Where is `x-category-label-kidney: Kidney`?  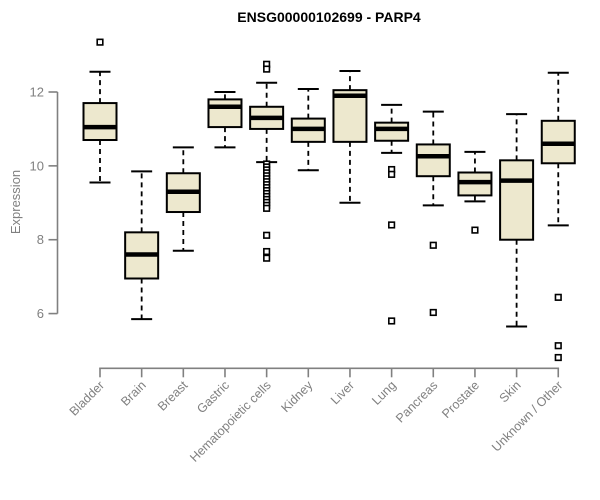
x-category-label-kidney: Kidney is located at coordinates (296, 396).